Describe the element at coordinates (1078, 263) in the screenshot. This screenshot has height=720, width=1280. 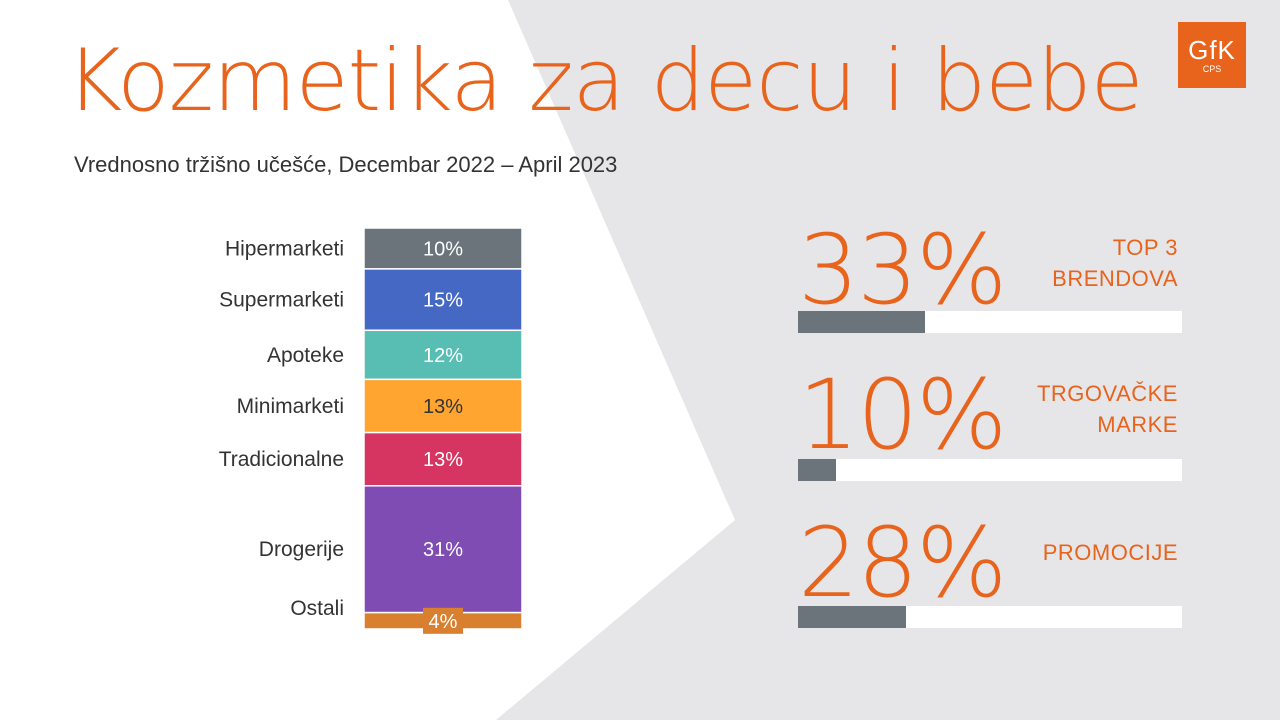
I see `kpi-top3-label: TOP 3 BRENDOVA` at that location.